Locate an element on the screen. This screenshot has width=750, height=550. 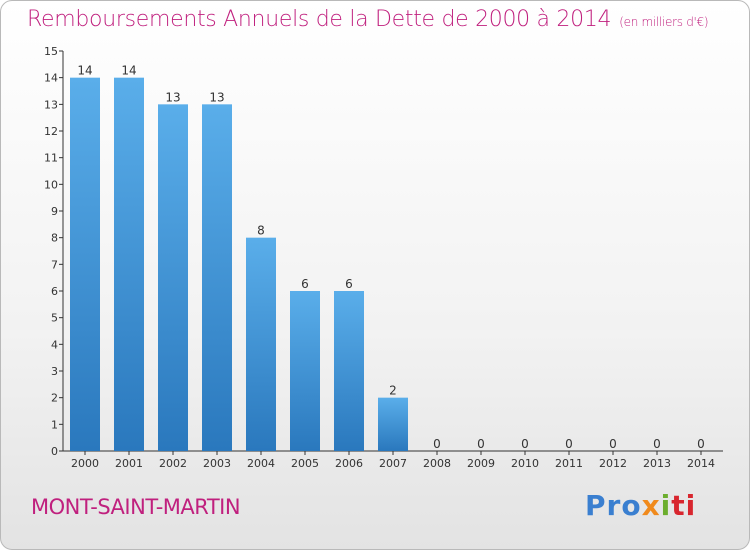
x-tick-label: 2003 is located at coordinates (217, 463).